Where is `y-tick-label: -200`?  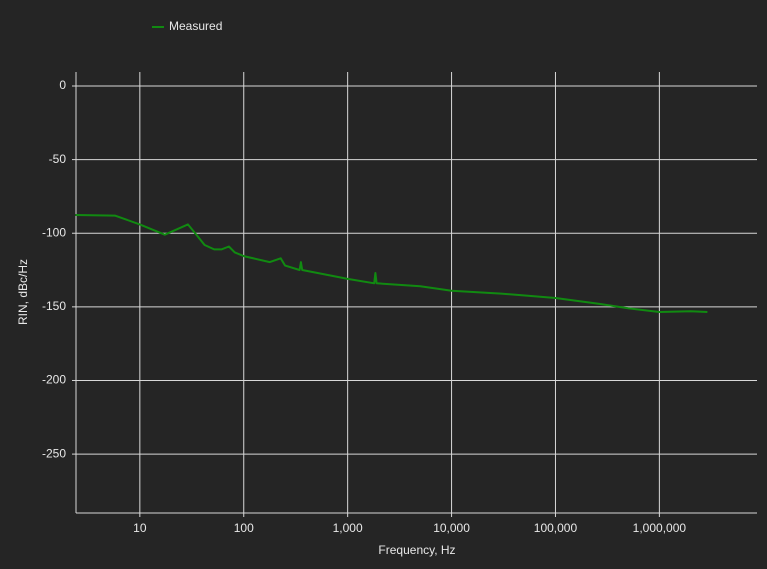 y-tick-label: -200 is located at coordinates (54, 380).